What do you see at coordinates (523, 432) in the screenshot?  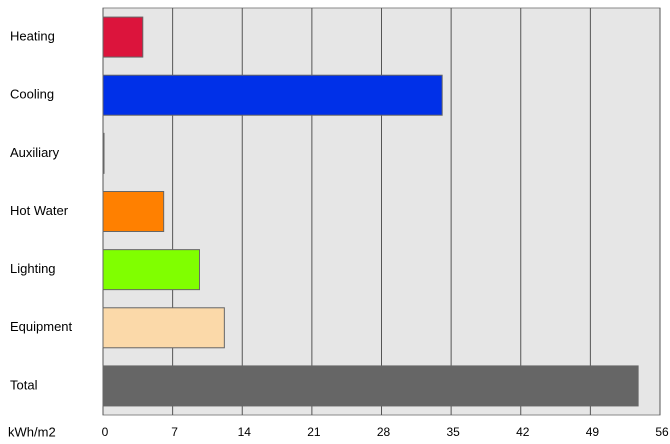 I see `x-tick-label: 42` at bounding box center [523, 432].